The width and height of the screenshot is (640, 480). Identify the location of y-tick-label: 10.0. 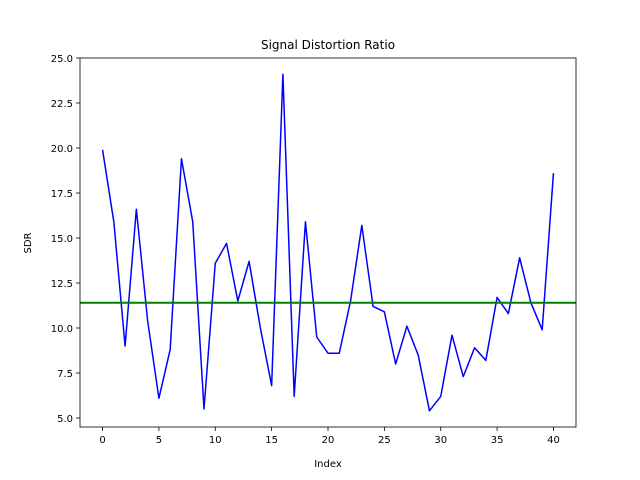
(62, 329).